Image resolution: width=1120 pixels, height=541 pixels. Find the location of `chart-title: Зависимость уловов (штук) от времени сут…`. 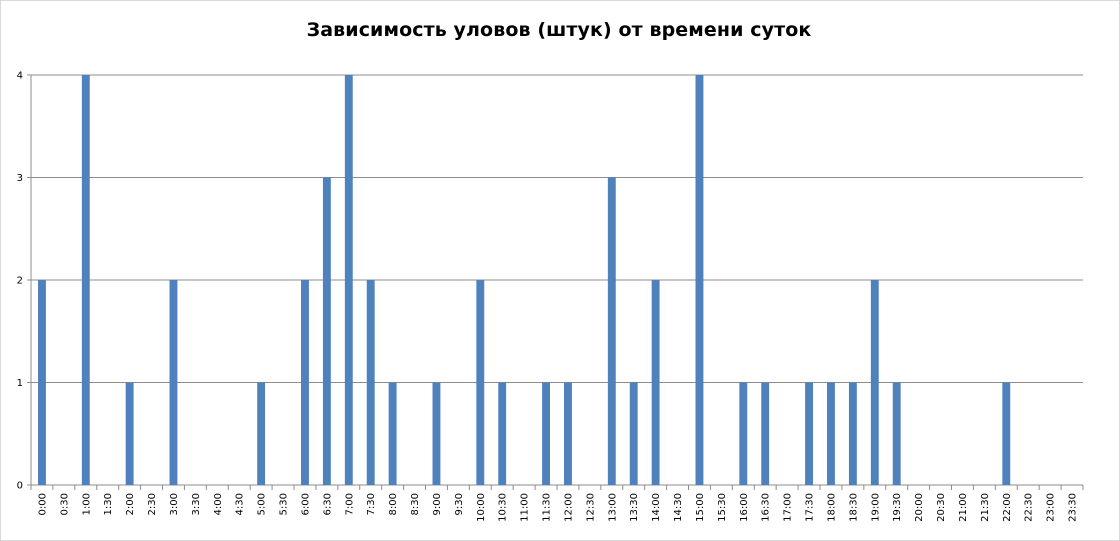

chart-title: Зависимость уловов (штук) от времени сут… is located at coordinates (559, 30).